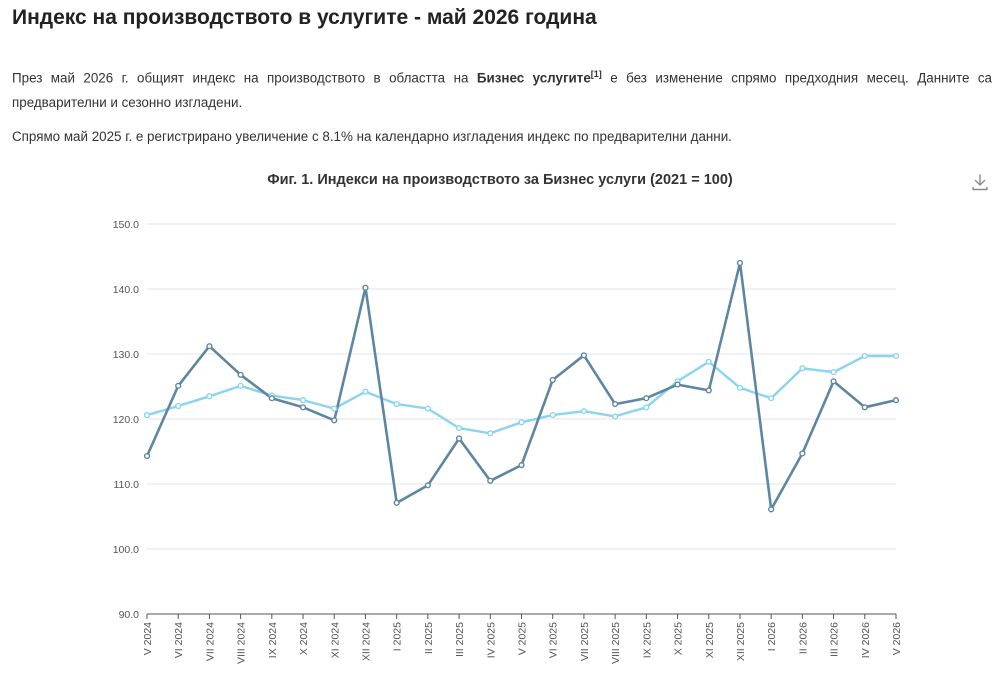 The width and height of the screenshot is (1000, 677). I want to click on x-tick-label: VIII 2025, so click(616, 643).